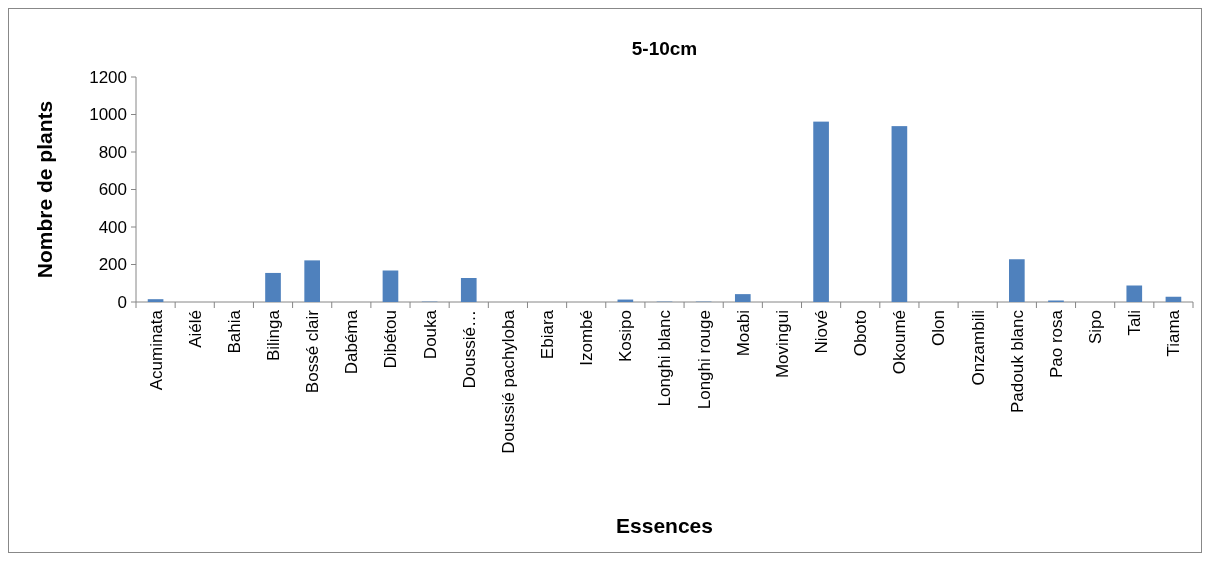 The image size is (1210, 561). I want to click on x-tick-label: Tali, so click(1135, 323).